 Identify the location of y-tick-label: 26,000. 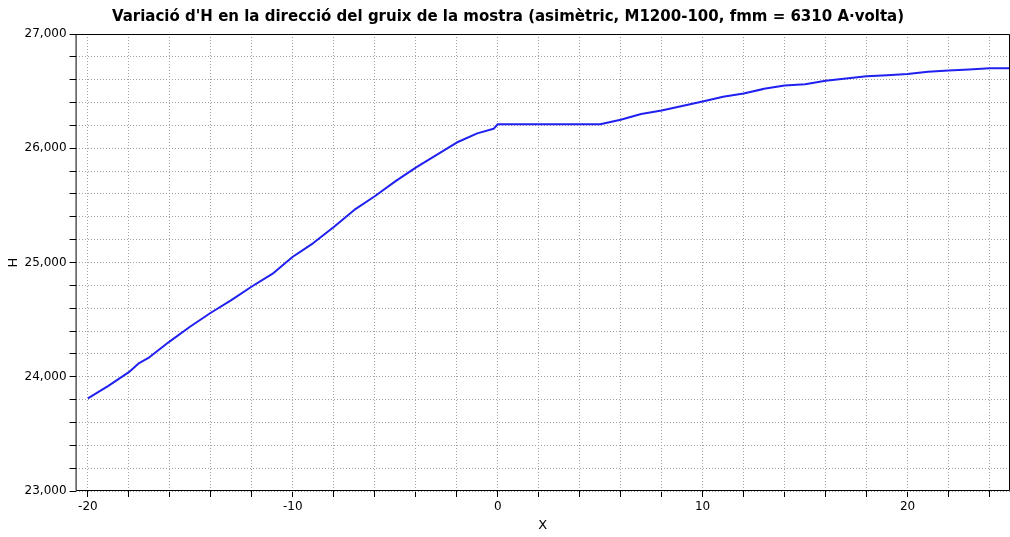
(45, 147).